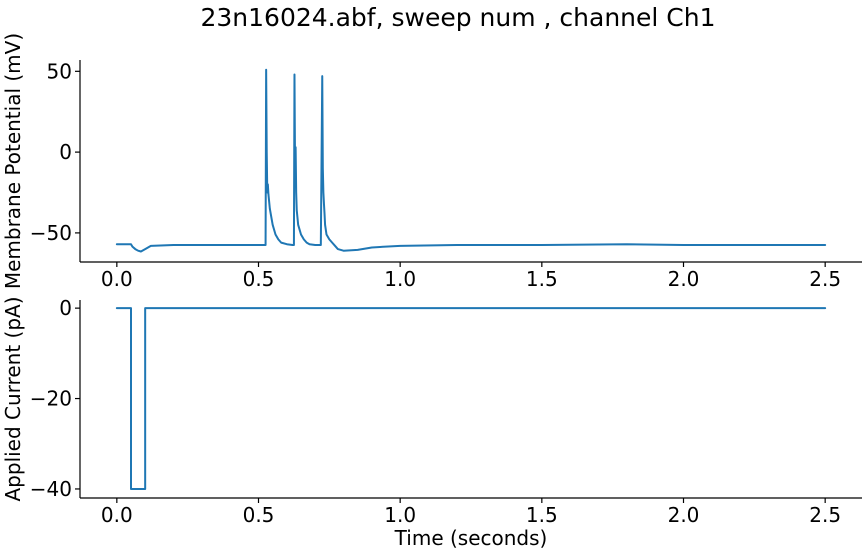 The height and width of the screenshot is (555, 867). I want to click on y-tick-label: −20, so click(51, 399).